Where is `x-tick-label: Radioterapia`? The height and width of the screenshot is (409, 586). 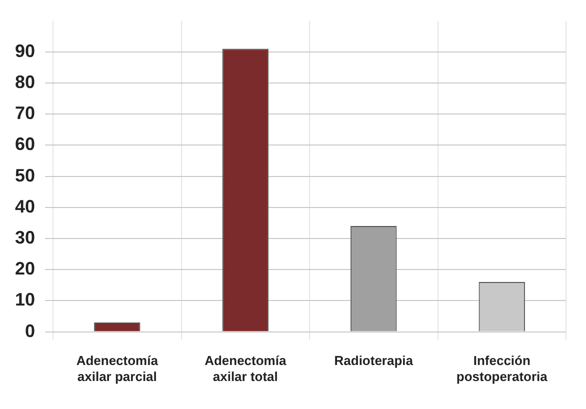 x-tick-label: Radioterapia is located at coordinates (374, 360).